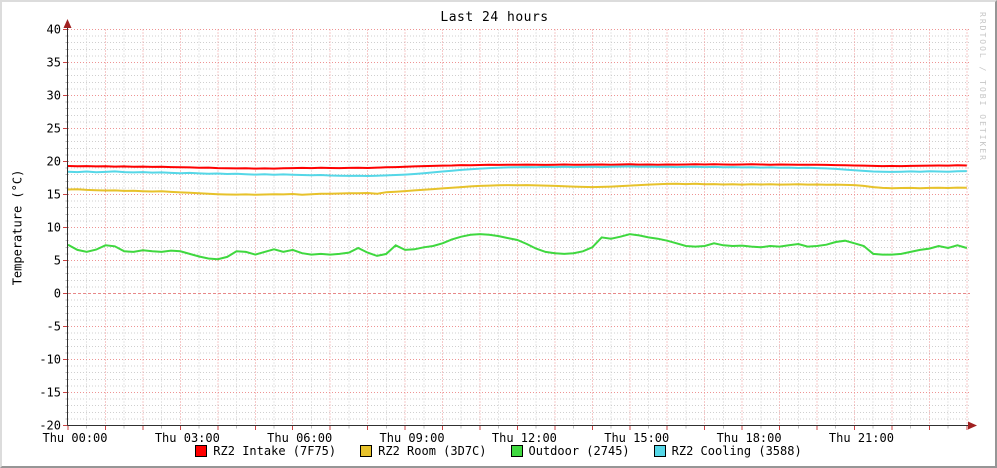 This screenshot has height=468, width=997. Describe the element at coordinates (736, 451) in the screenshot. I see `legend-label-rz2-cooling-3588: RZ2 Cooling (3588)` at that location.